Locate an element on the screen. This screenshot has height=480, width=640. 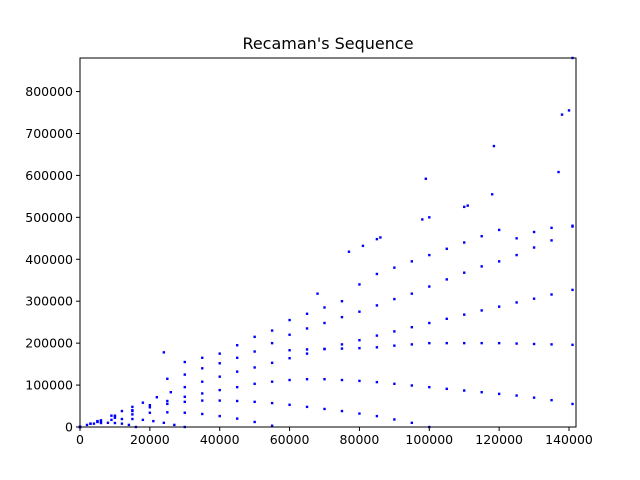
x-tick-label: 60000 is located at coordinates (290, 439).